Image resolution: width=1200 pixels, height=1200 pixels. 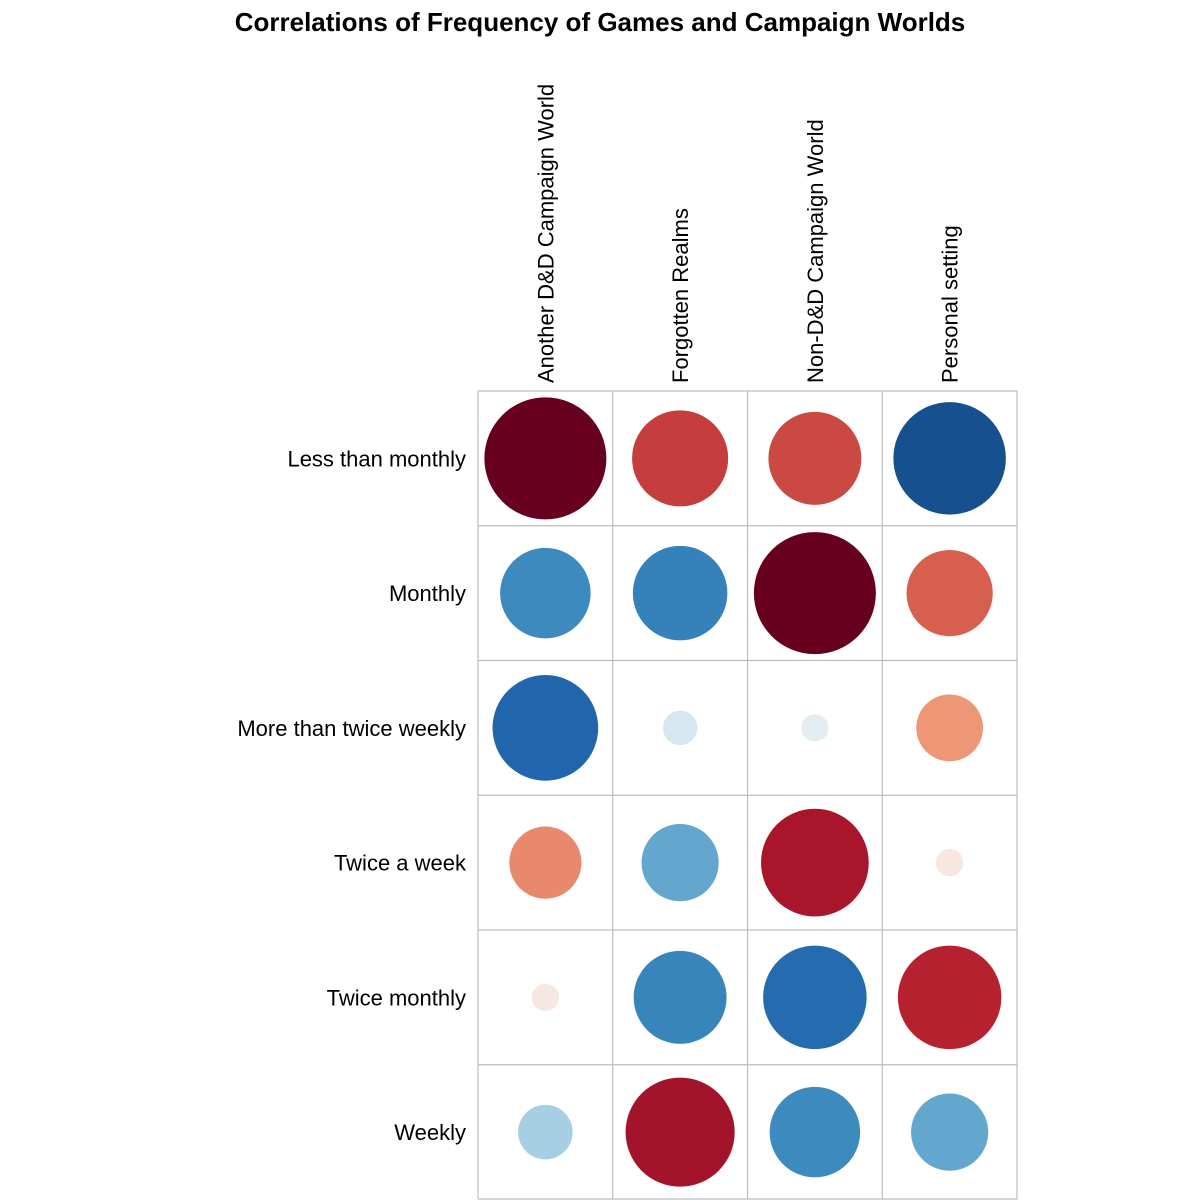 What do you see at coordinates (396, 997) in the screenshot?
I see `row-label: Twice monthly` at bounding box center [396, 997].